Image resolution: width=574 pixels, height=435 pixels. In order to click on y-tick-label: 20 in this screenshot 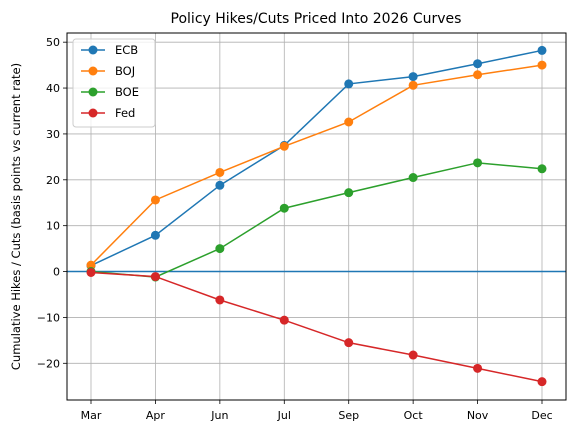, I will do `click(53, 180)`.